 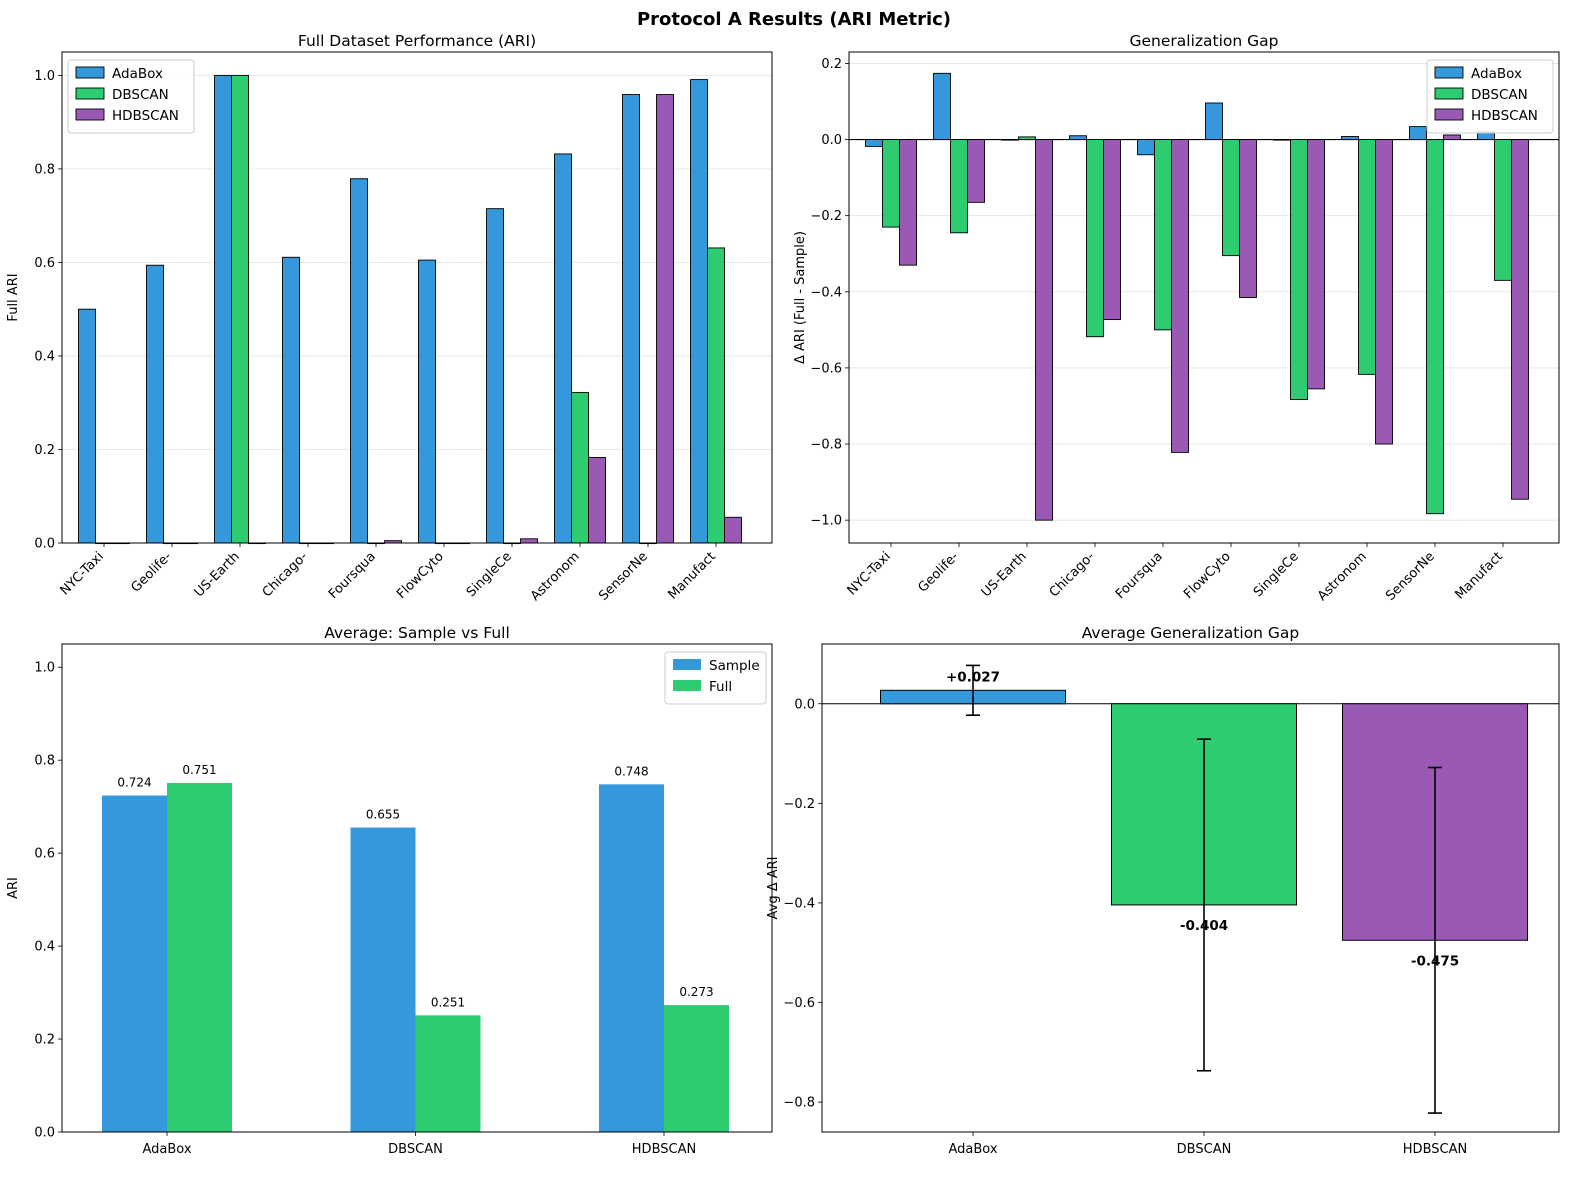 What do you see at coordinates (1204, 41) in the screenshot?
I see `panel-title: Generalization Gap` at bounding box center [1204, 41].